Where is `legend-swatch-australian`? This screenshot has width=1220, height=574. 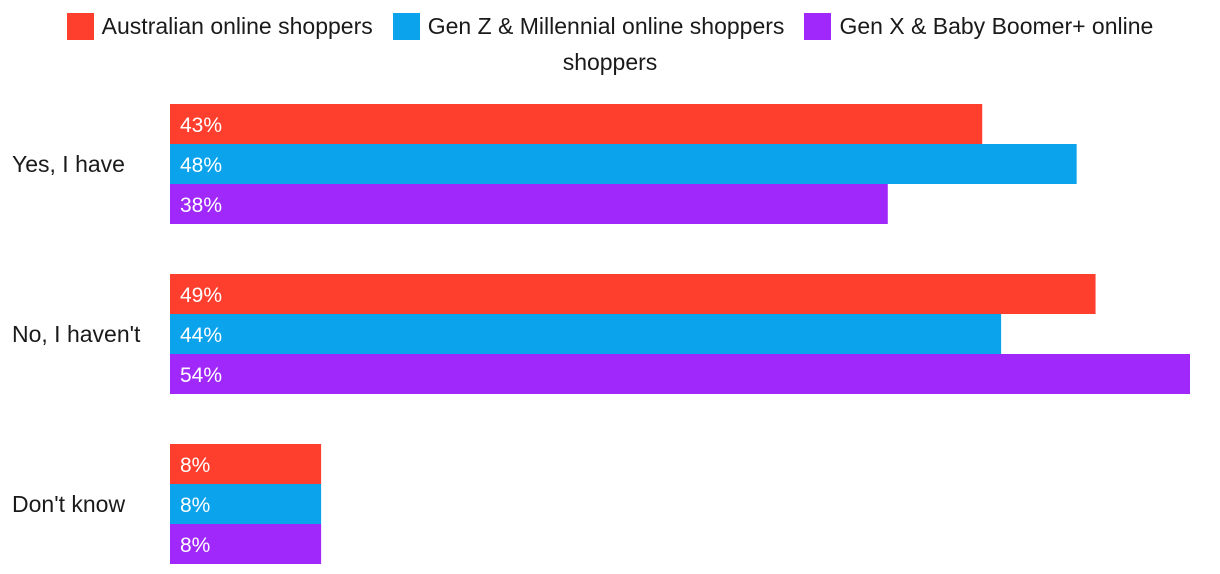 legend-swatch-australian is located at coordinates (80, 26).